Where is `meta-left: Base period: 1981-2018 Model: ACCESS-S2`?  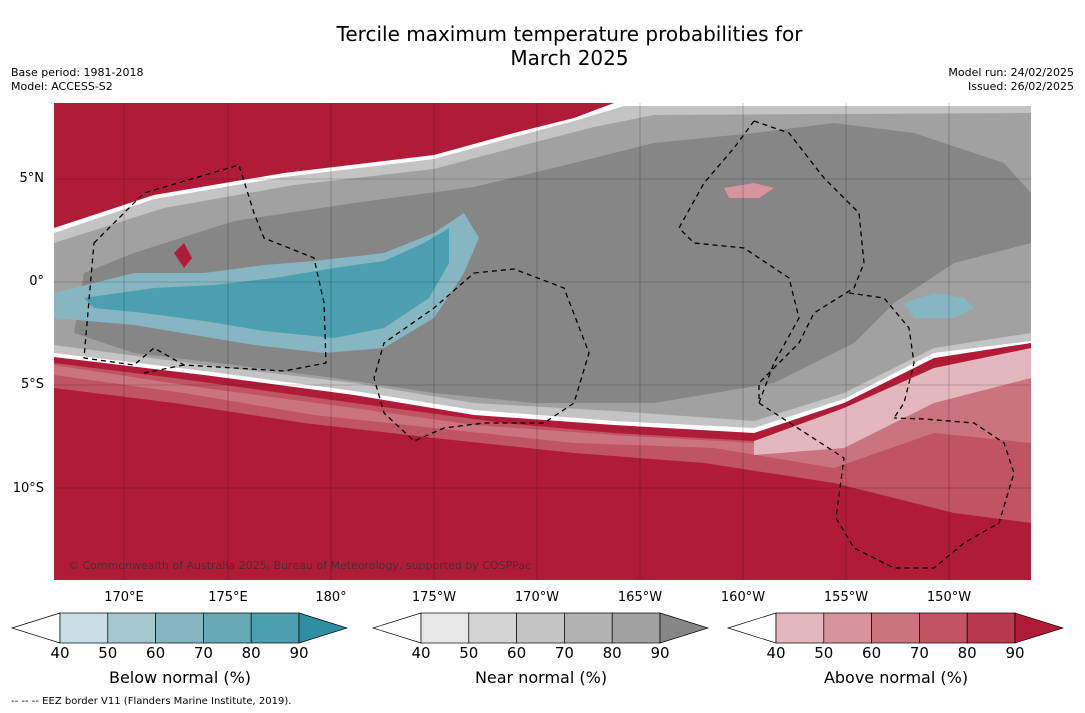
meta-left: Base period: 1981-2018 Model: ACCESS-S2 is located at coordinates (77, 80).